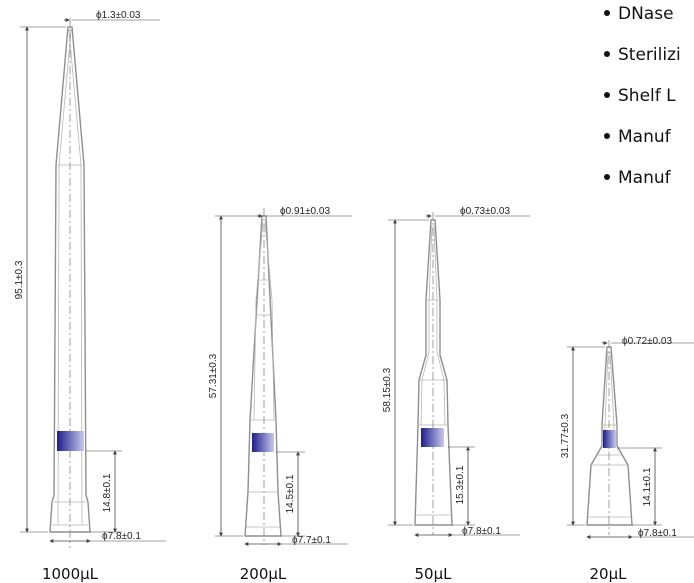 This screenshot has height=583, width=694. I want to click on tip-dia-label: ϕ1.3±0.03, so click(118, 15).